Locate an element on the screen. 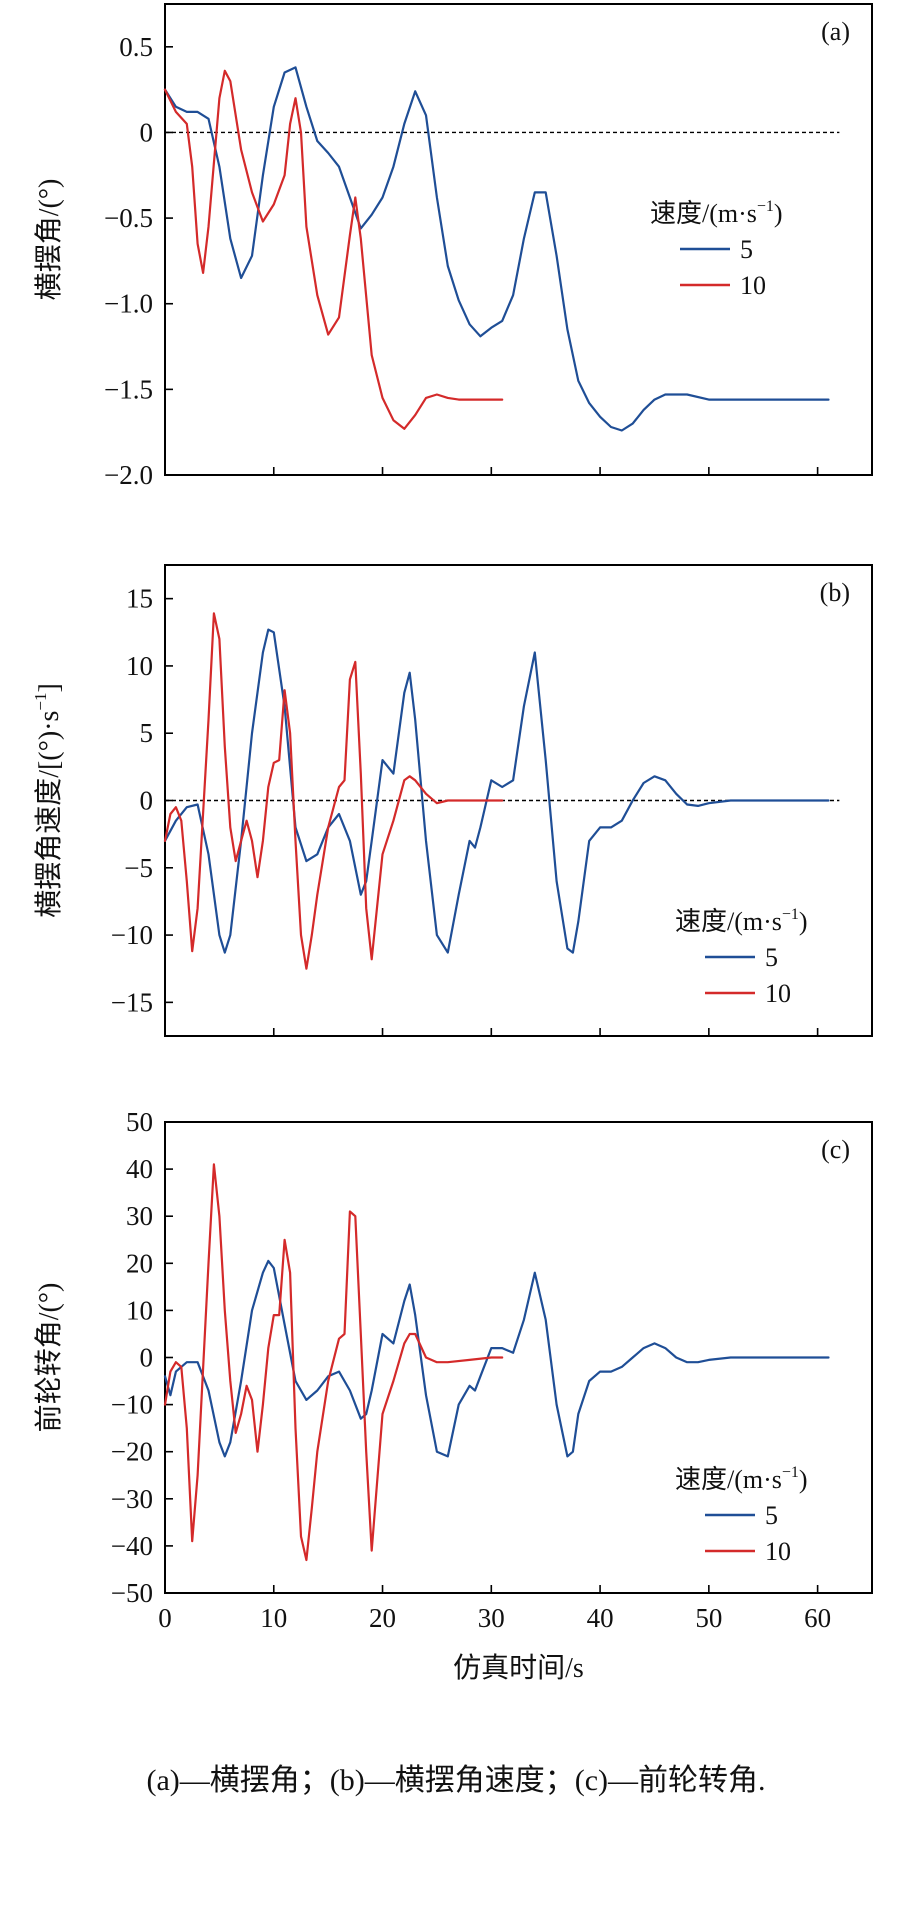  x-tick-label-c-50: 50 is located at coordinates (708, 1618).